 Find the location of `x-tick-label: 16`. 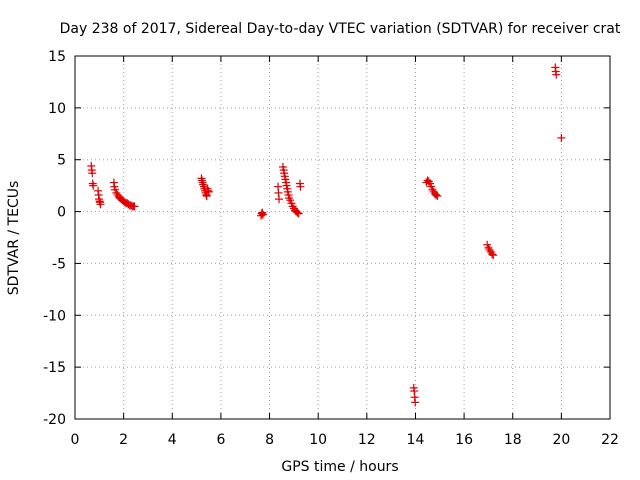

x-tick-label: 16 is located at coordinates (464, 440).